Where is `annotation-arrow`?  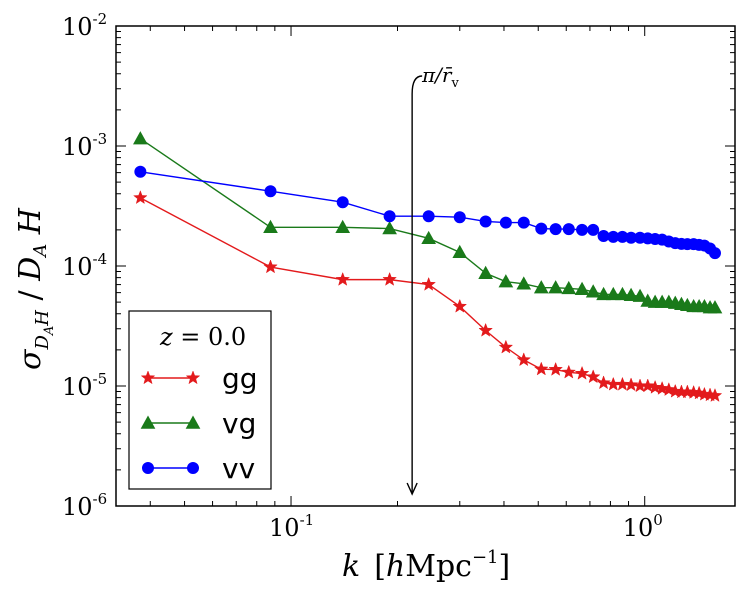 annotation-arrow is located at coordinates (417, 284).